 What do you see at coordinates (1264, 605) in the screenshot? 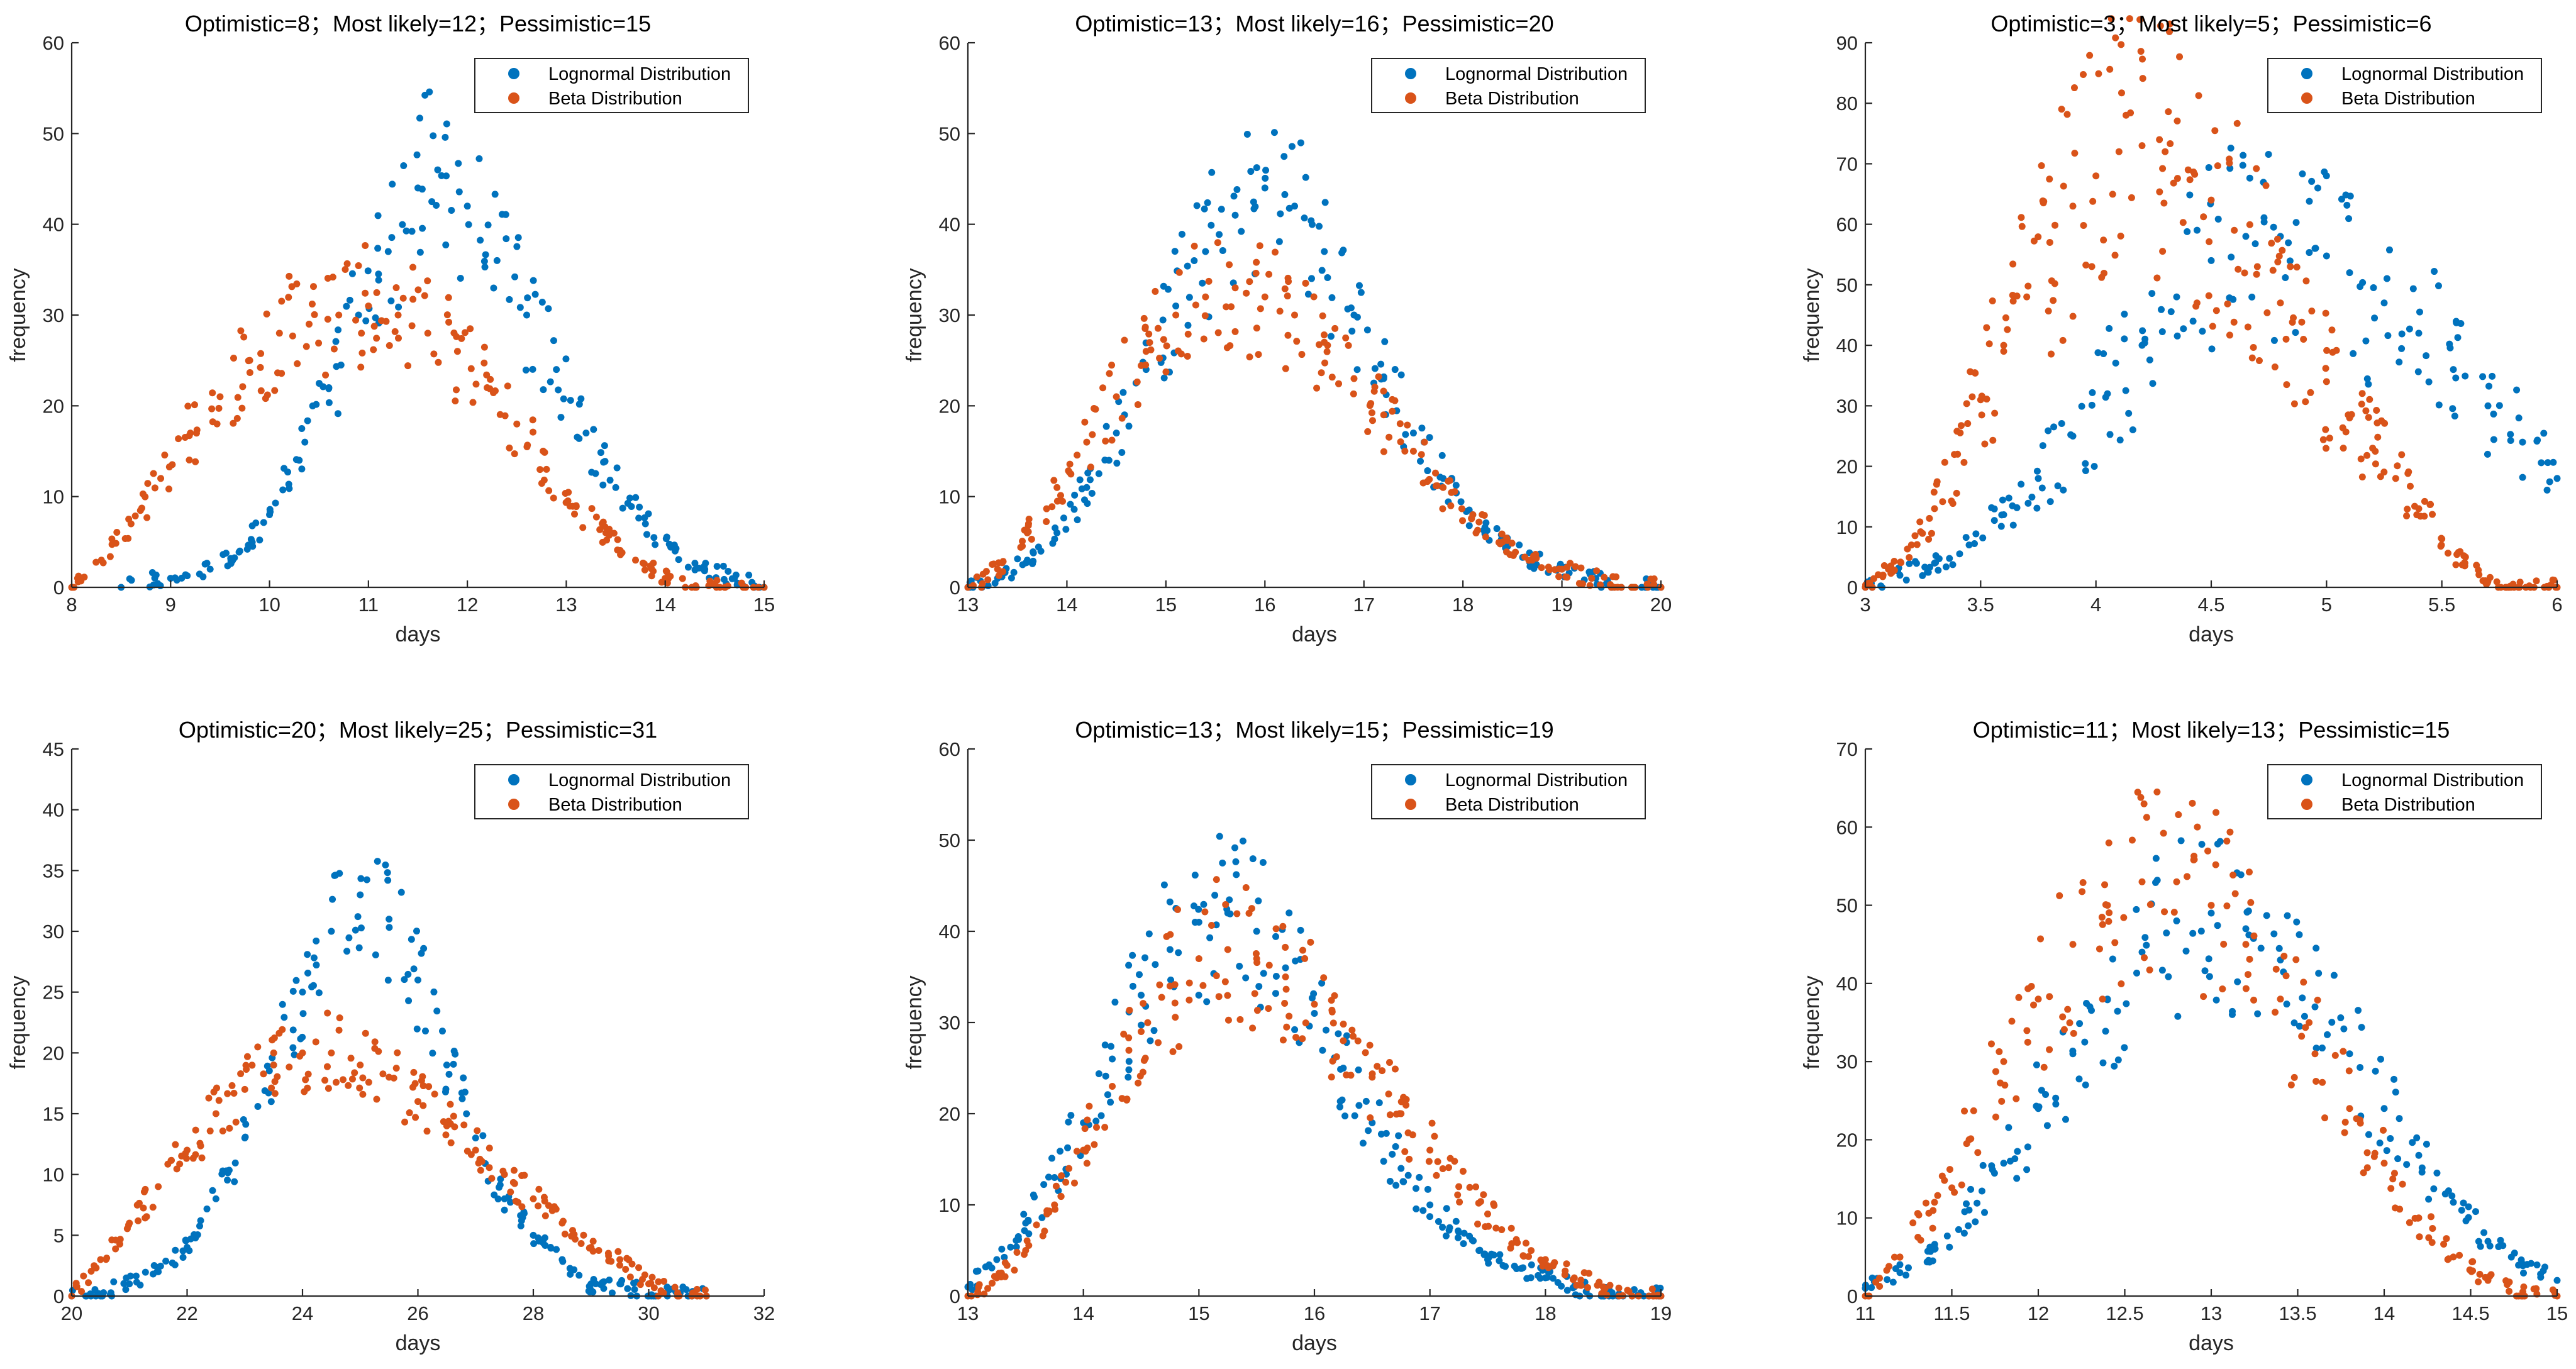
I see `x-tick-label: 16` at bounding box center [1264, 605].